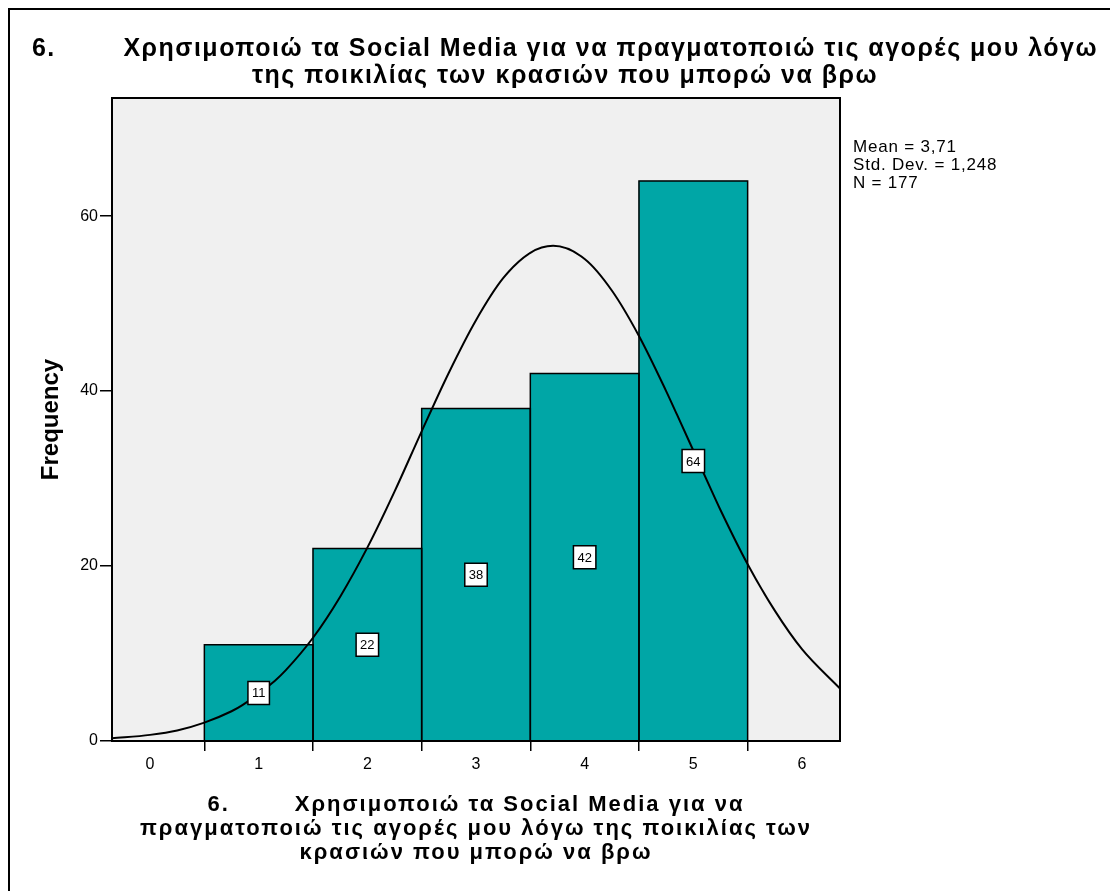 The image size is (1110, 891). I want to click on y-tick-label: 20, so click(89, 565).